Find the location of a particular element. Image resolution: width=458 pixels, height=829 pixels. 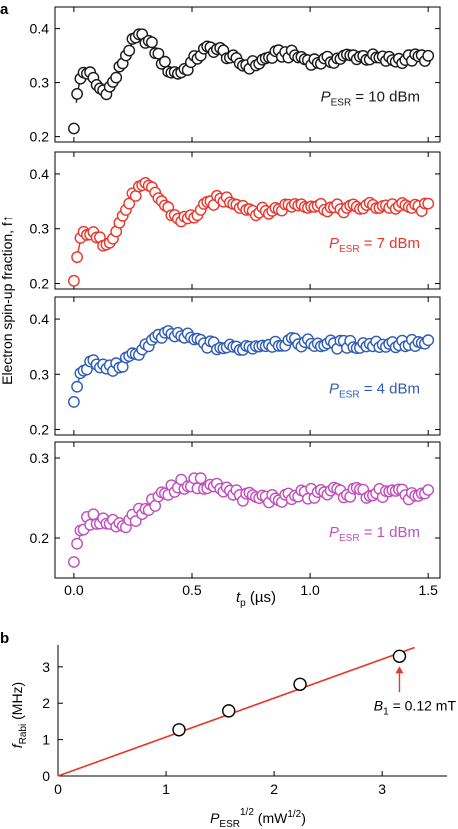

panel-b-x-axis-label: PESR1/2 (mW1/2) is located at coordinates (258, 818).